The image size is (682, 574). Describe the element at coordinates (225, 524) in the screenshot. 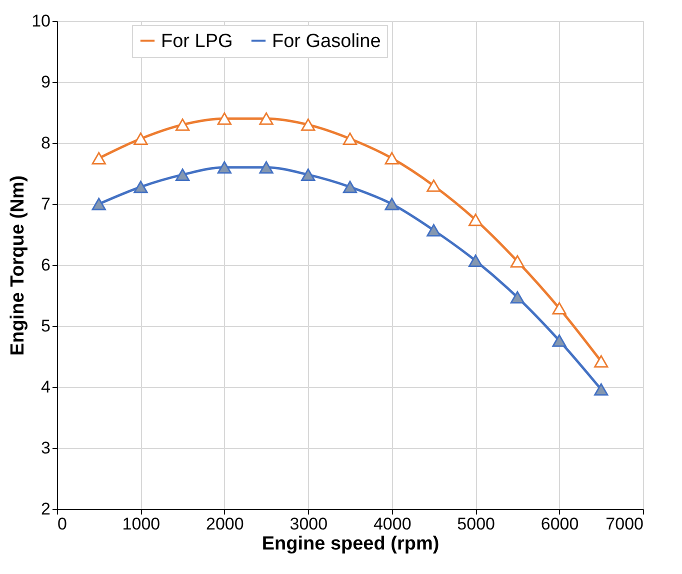

I see `x-tick-label: 2000` at that location.